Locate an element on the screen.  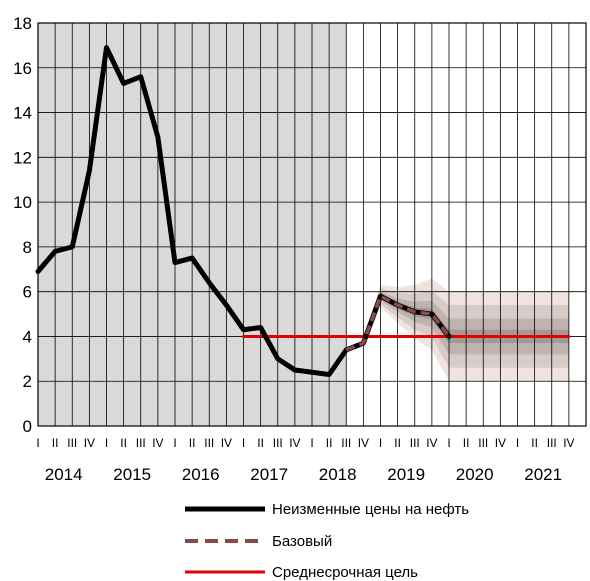
legend-label-oil: Неизменные цены на нефть is located at coordinates (370, 509).